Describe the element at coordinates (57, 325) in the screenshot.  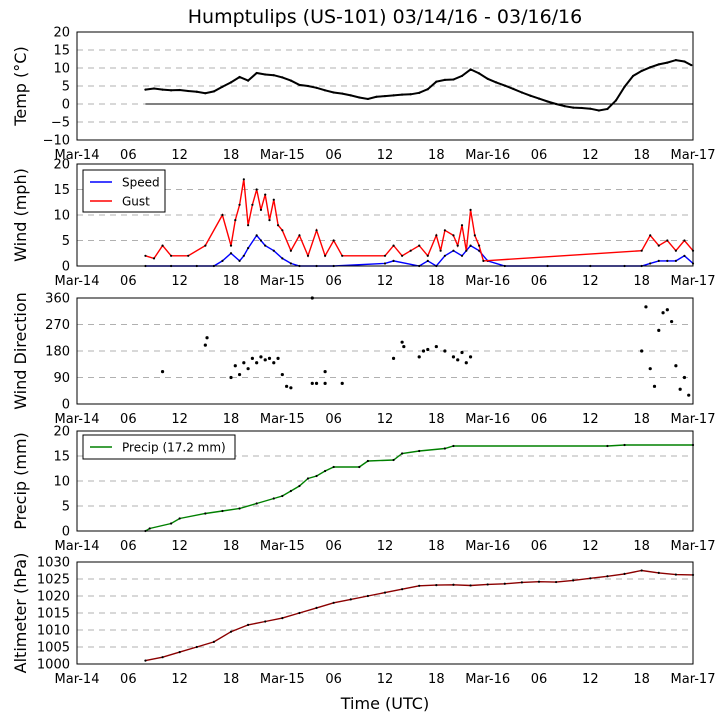
I see `y-tick-label: 270` at that location.